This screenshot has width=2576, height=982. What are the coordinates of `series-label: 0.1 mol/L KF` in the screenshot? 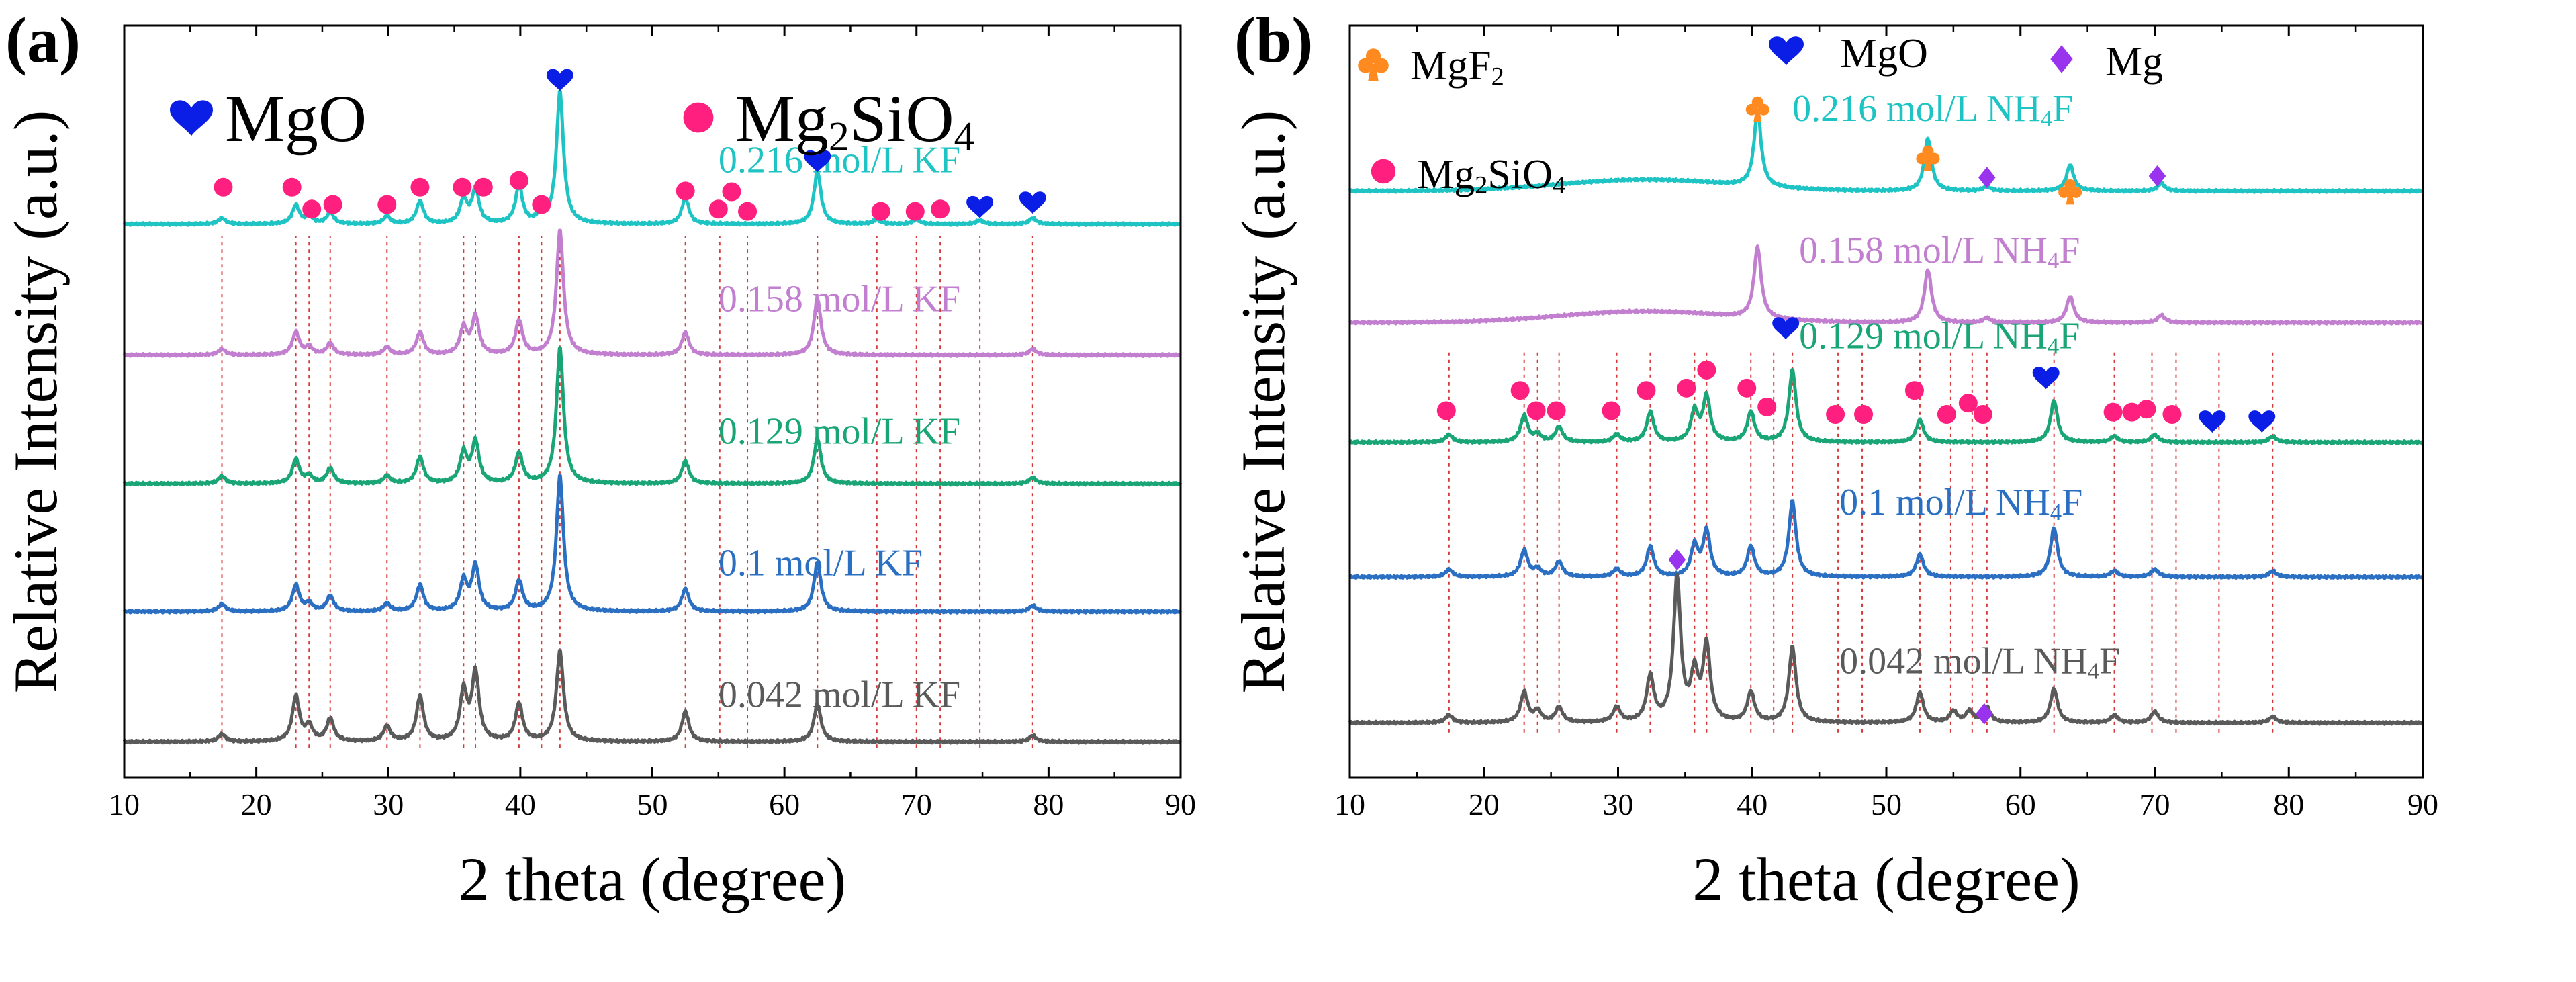 It's located at (821, 563).